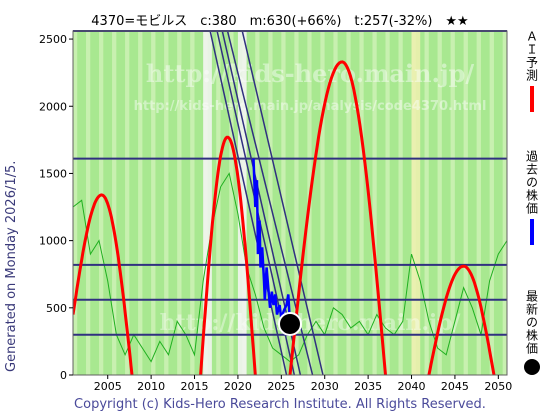 The height and width of the screenshot is (420, 560). I want to click on legend-ai-forecast: ＡＩ予測, so click(532, 71).